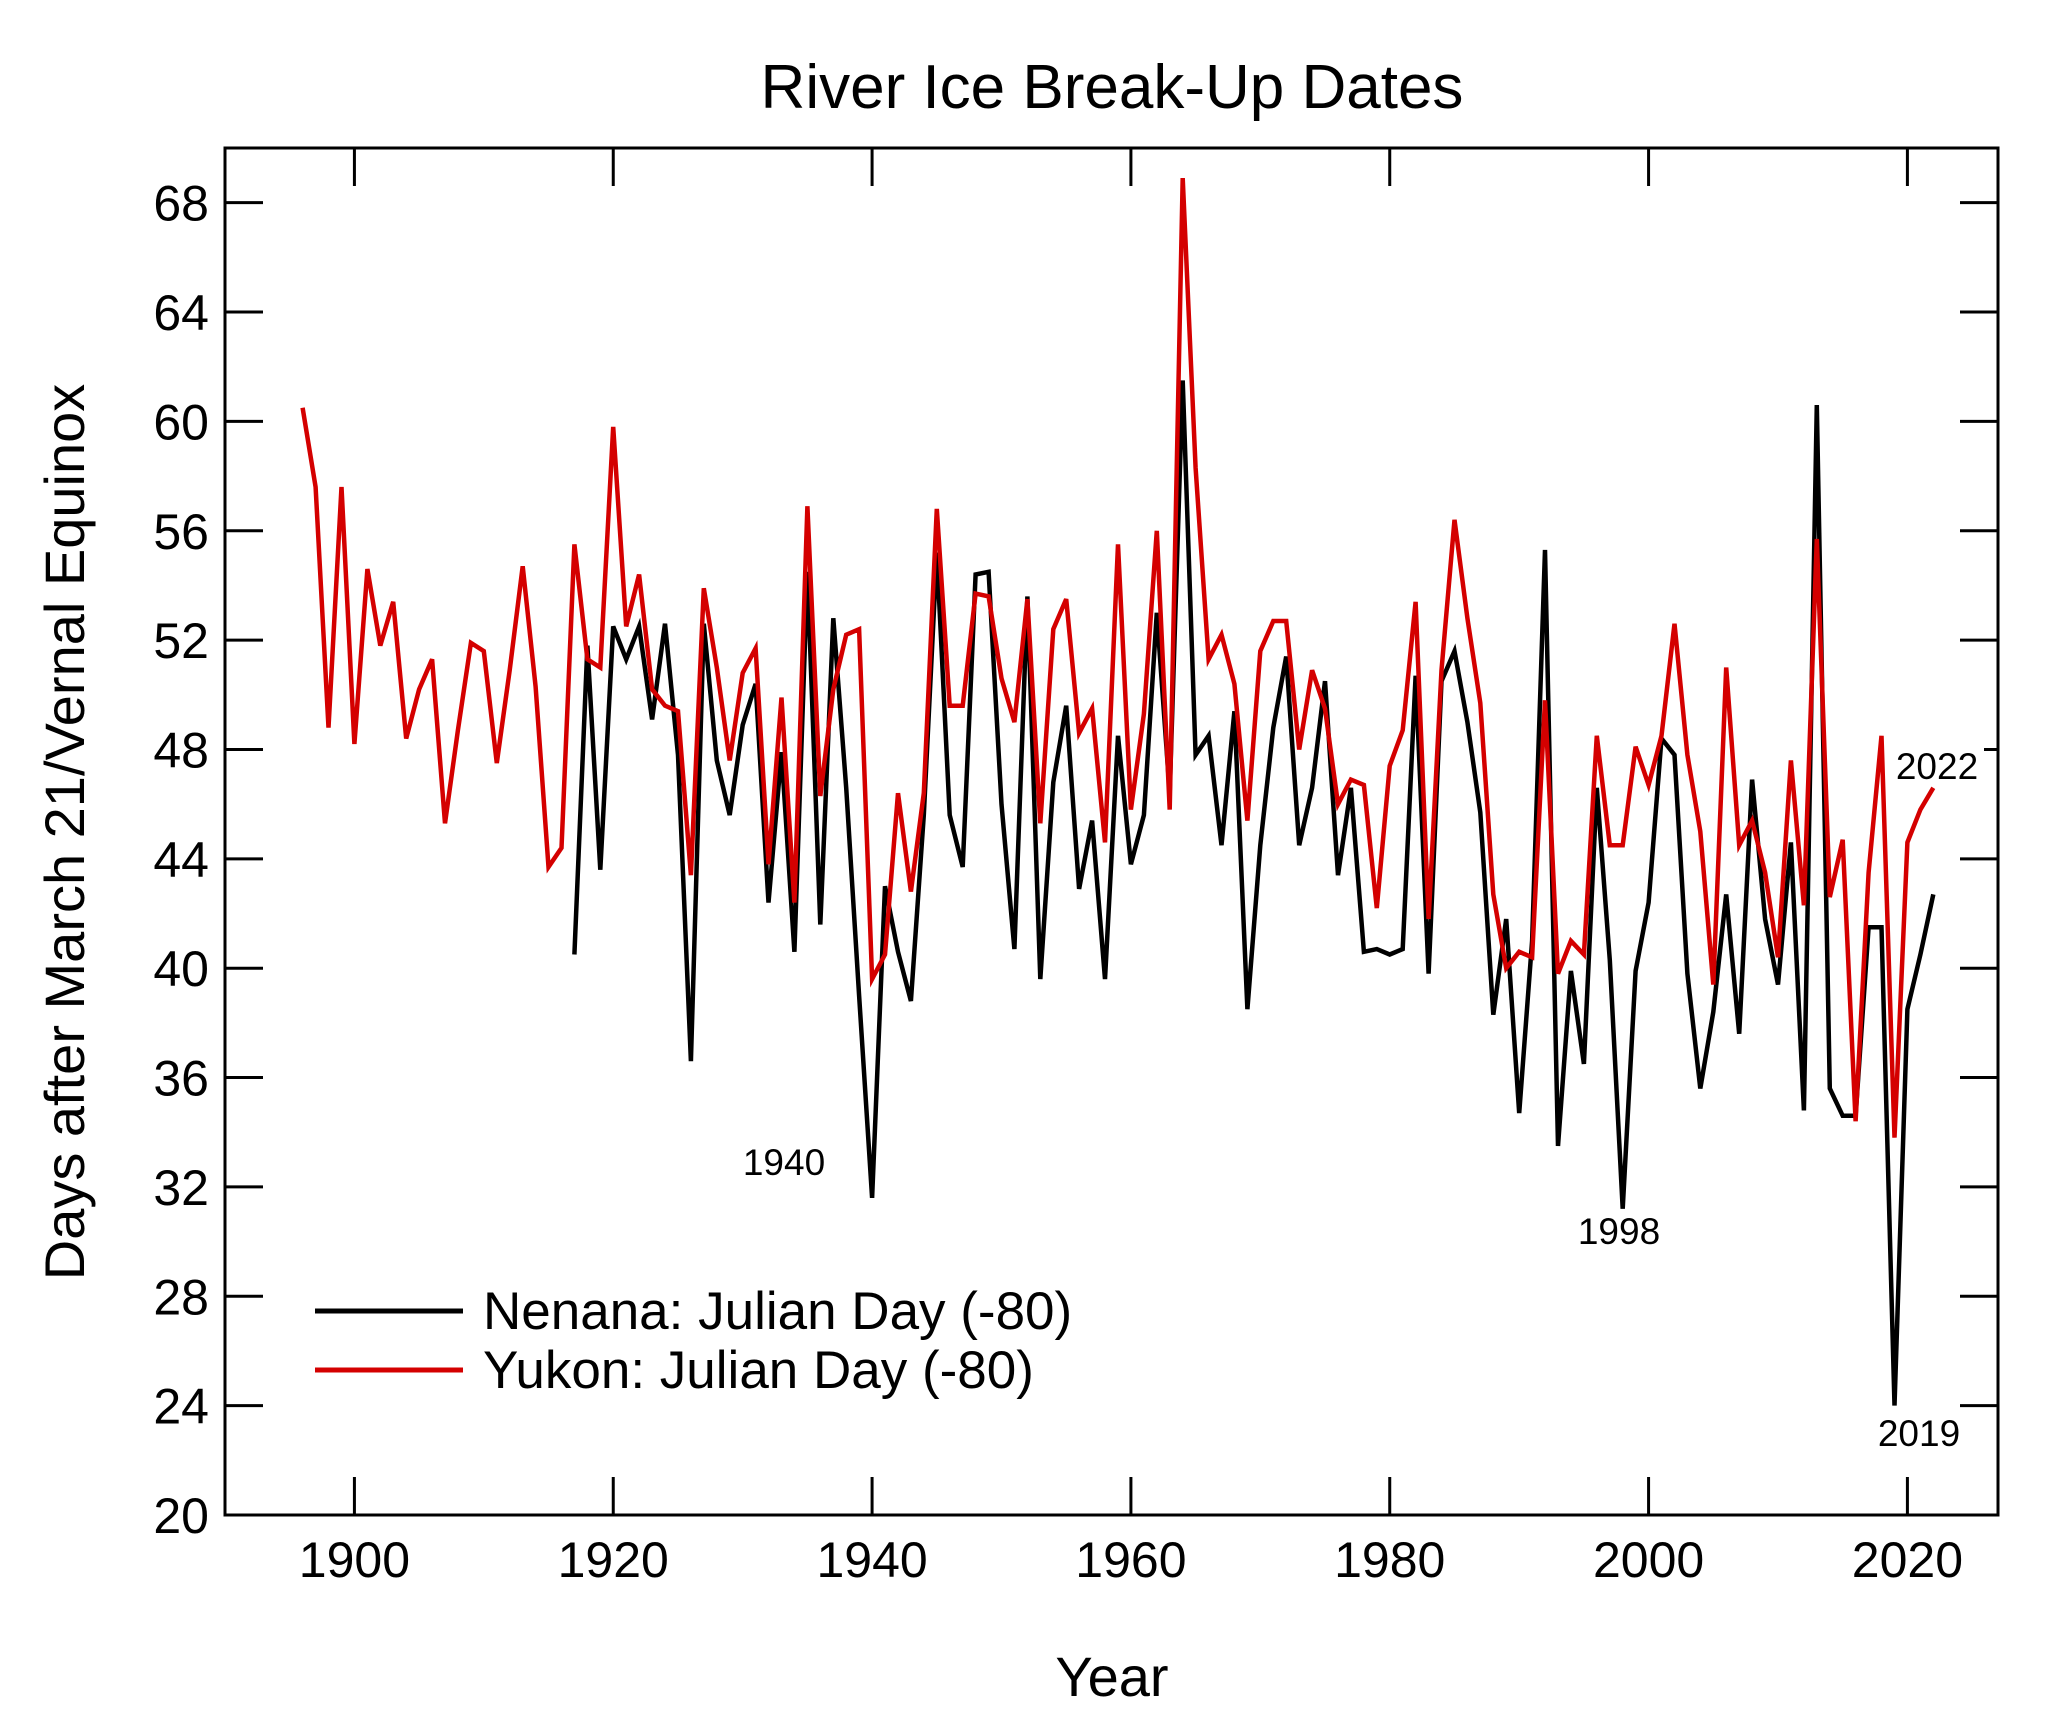  What do you see at coordinates (1389, 1560) in the screenshot?
I see `x-tick-label: 1980` at bounding box center [1389, 1560].